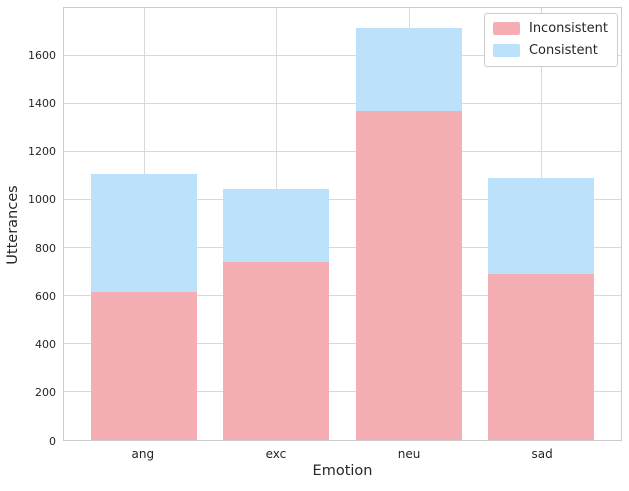 This screenshot has height=491, width=629. I want to click on ytick-0: 0, so click(52, 441).